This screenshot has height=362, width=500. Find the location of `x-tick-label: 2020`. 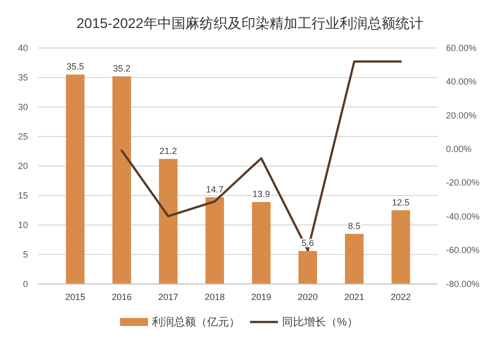

x-tick-label: 2020 is located at coordinates (308, 297).